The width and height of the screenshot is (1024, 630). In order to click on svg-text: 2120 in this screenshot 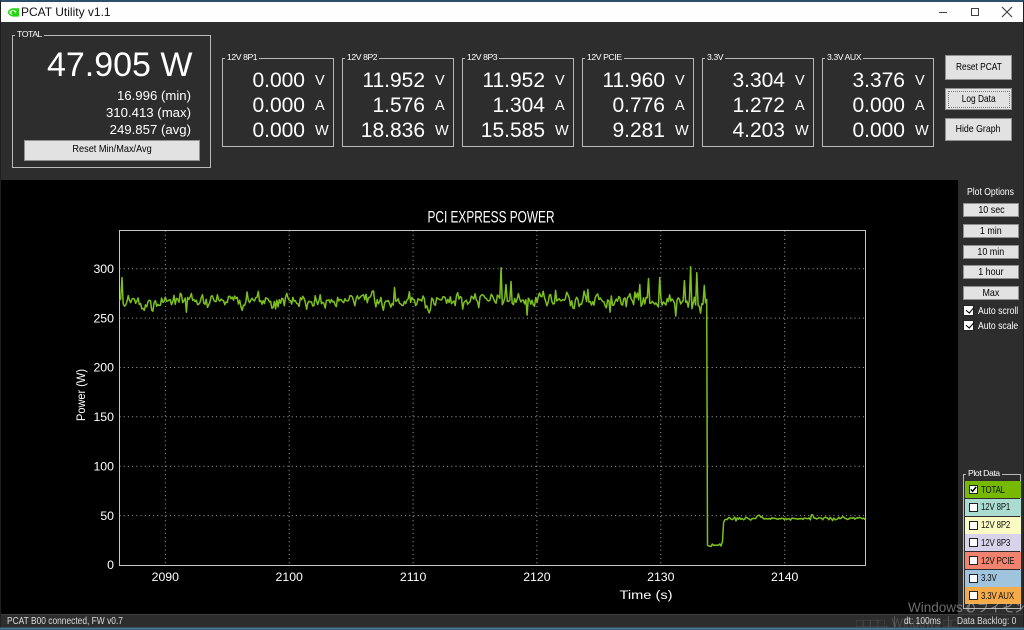, I will do `click(537, 577)`.